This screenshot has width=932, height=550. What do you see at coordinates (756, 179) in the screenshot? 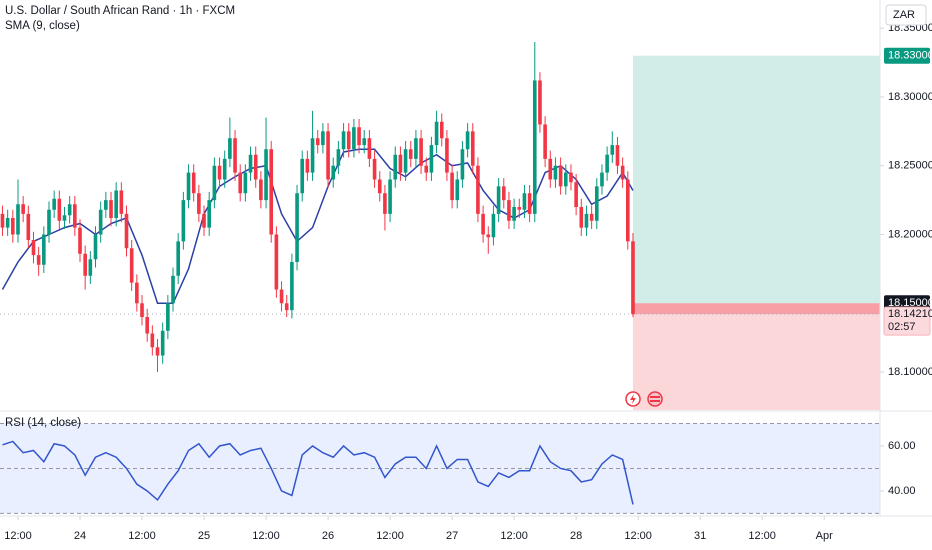
I see `target-zone` at bounding box center [756, 179].